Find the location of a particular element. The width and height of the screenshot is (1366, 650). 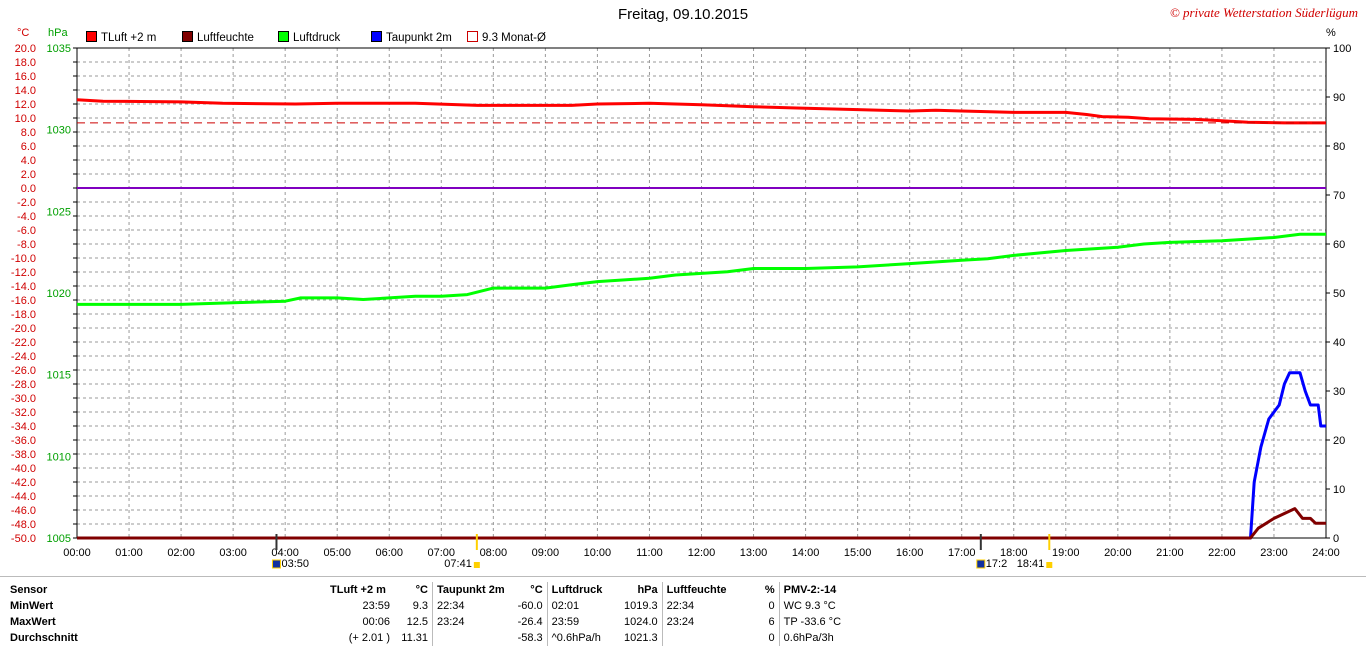

x-tick-label: 02:00 is located at coordinates (181, 553).